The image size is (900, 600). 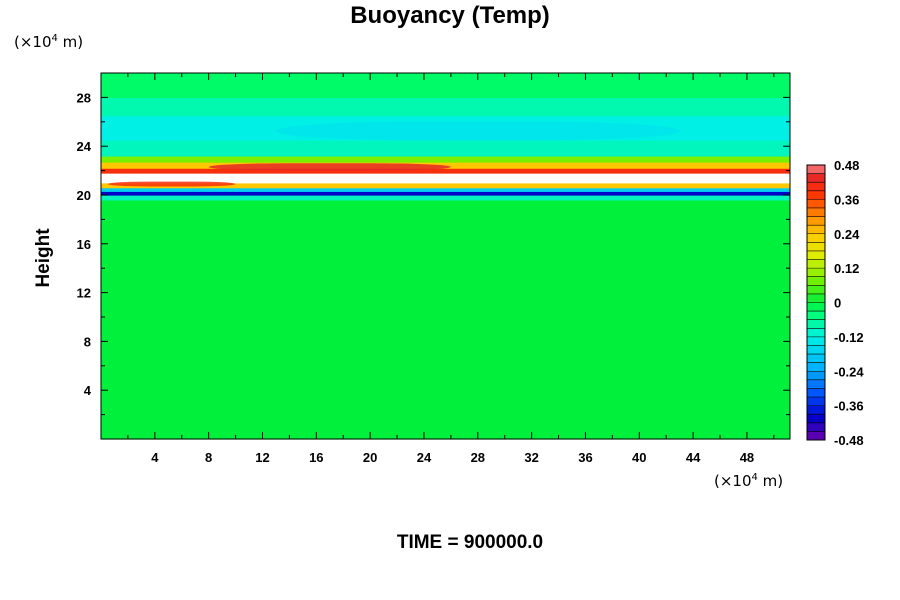 I want to click on colorbar-tick-label: -0.48, so click(x=849, y=440).